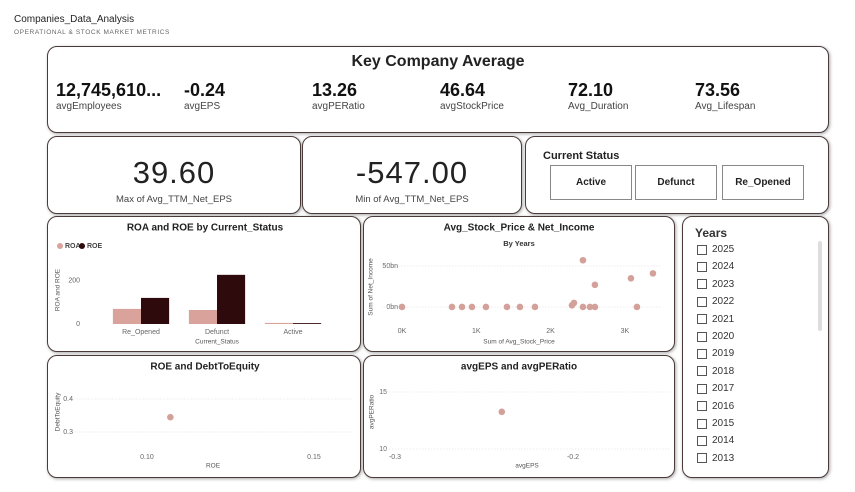  Describe the element at coordinates (723, 441) in the screenshot. I see `year-label: 2014` at that location.